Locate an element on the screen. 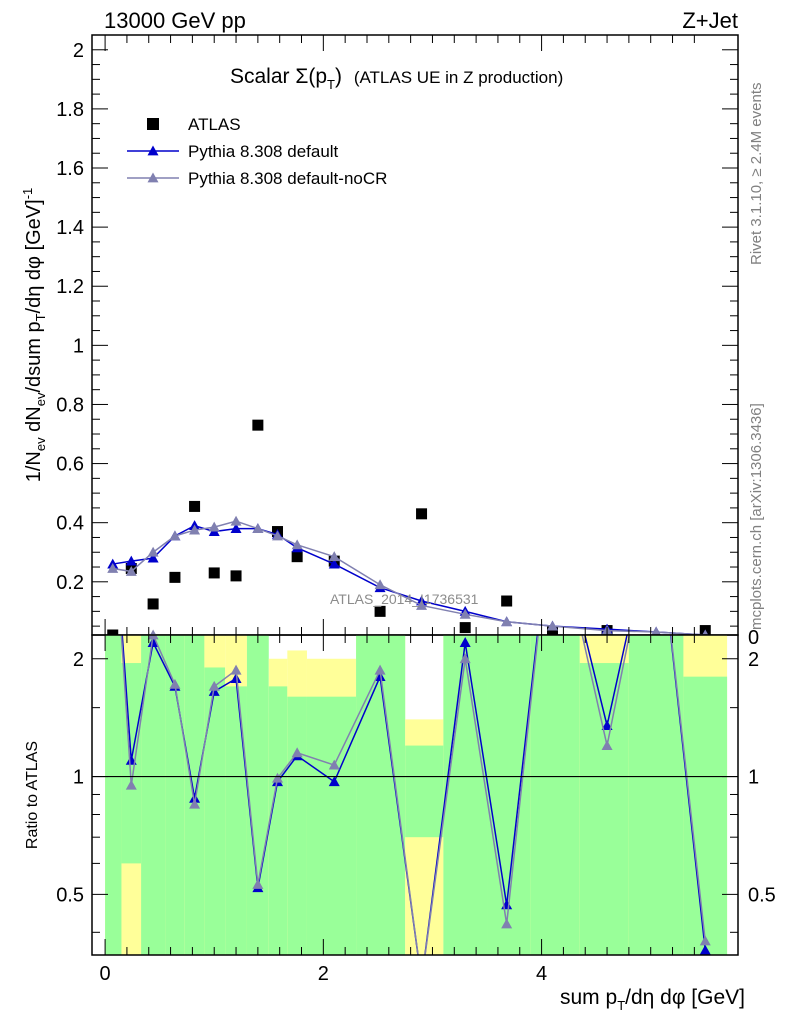 The height and width of the screenshot is (1024, 786). plot-title-tail: ) is located at coordinates (338, 76).